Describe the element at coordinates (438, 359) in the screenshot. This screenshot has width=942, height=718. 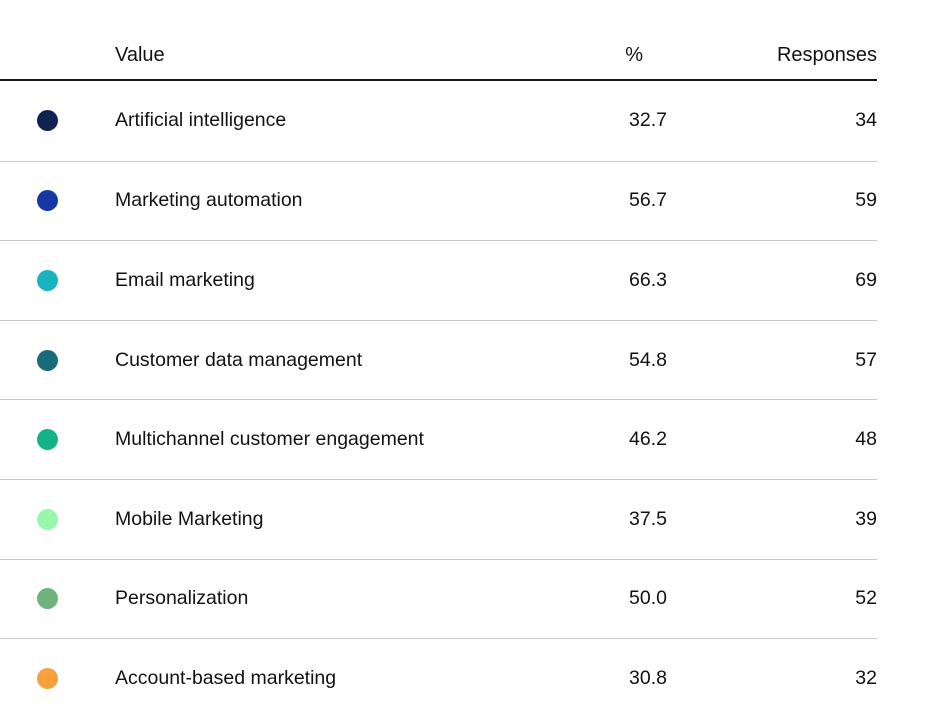
I see `table-row: Customer data management 54.8 57` at that location.